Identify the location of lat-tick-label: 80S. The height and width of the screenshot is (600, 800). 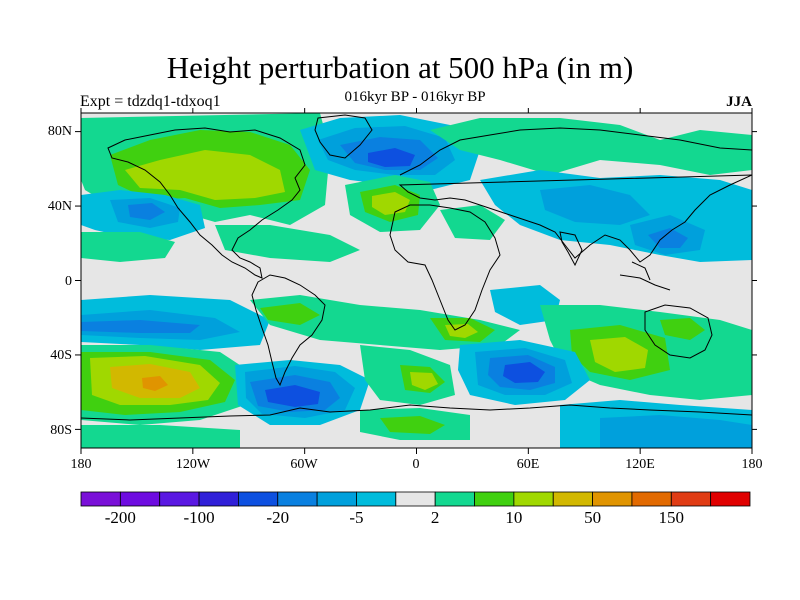
(61, 430).